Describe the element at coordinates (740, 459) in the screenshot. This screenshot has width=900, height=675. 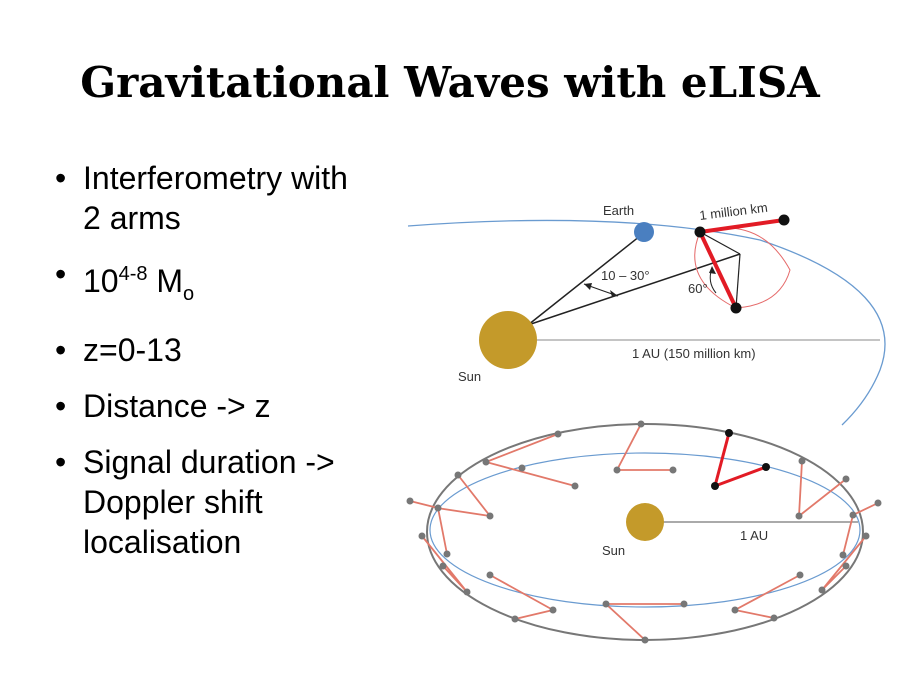
I see `highlighted-constellation` at that location.